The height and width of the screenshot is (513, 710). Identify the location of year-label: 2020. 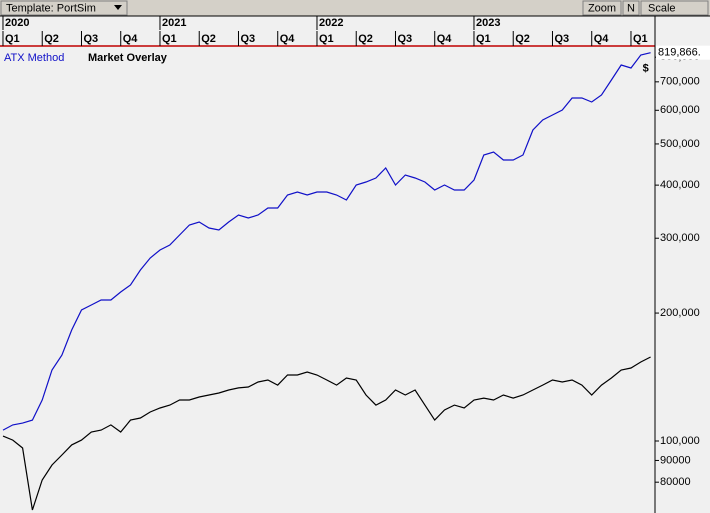
(17, 23).